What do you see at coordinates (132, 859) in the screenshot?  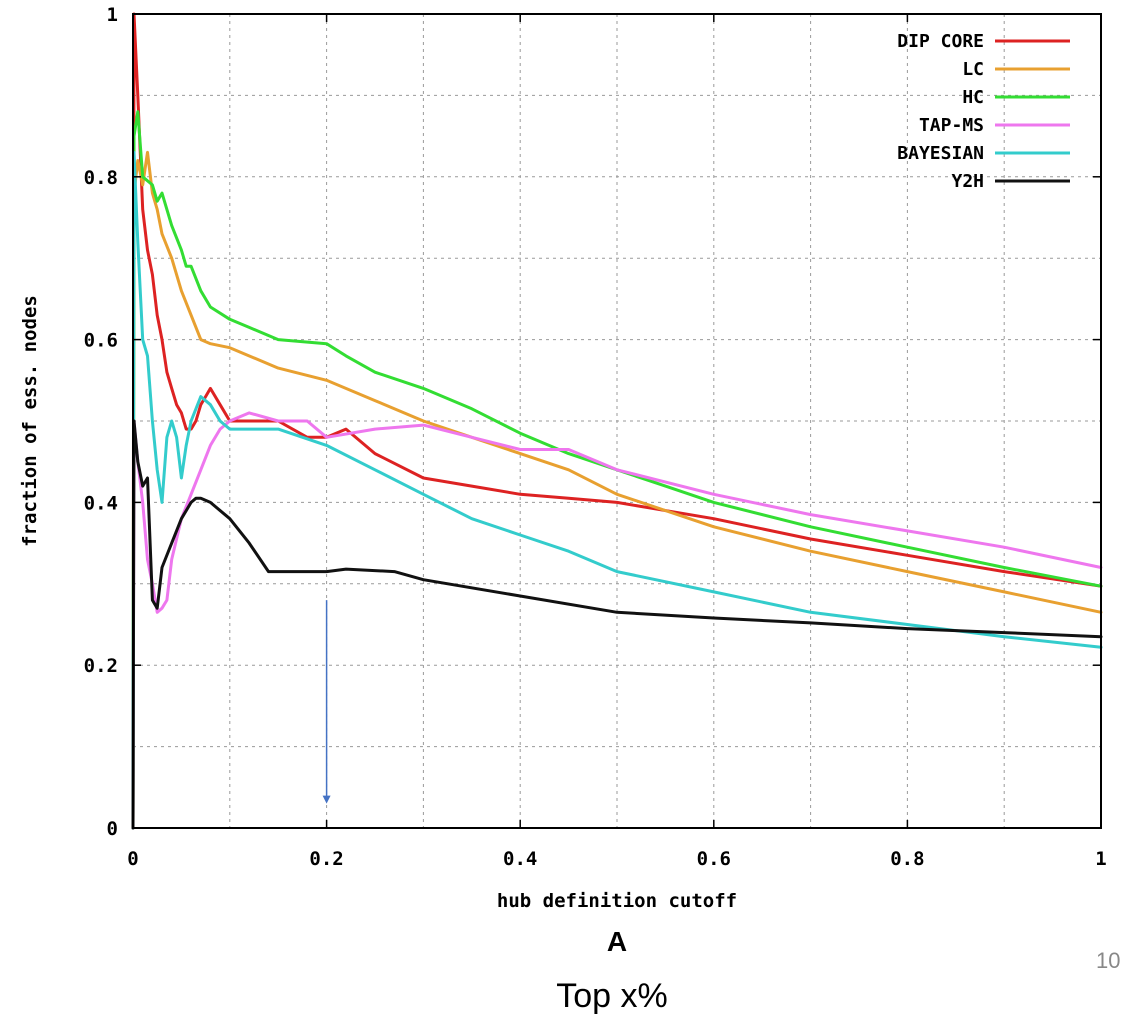 I see `x-tick-label: 0` at bounding box center [132, 859].